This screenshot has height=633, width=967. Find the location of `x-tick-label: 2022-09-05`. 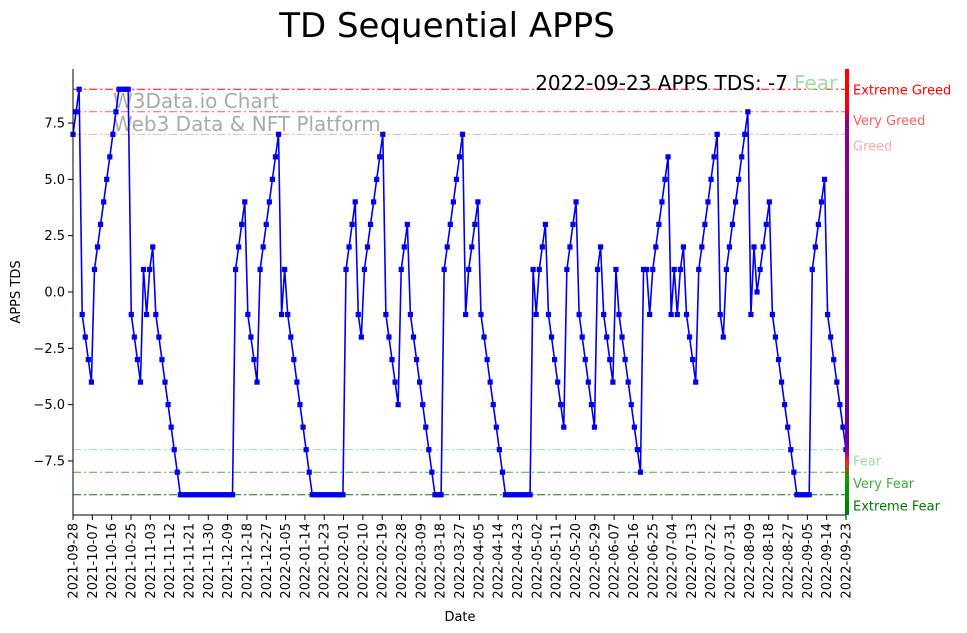

x-tick-label: 2022-09-05 is located at coordinates (808, 561).